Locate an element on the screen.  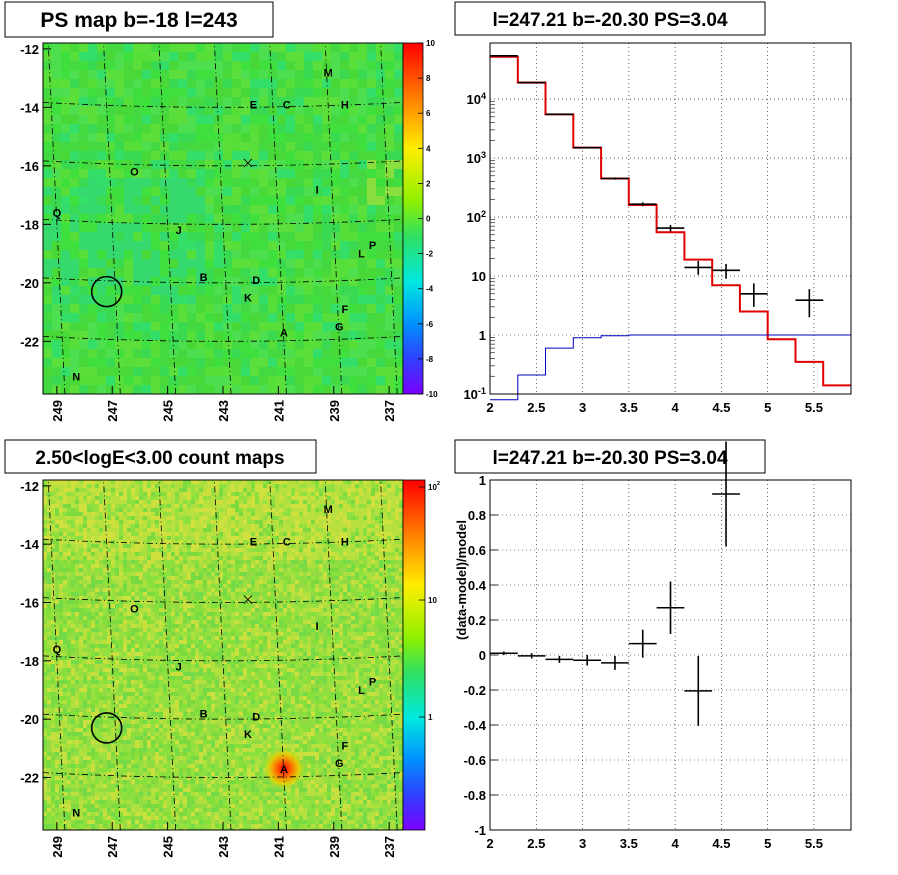
grid-parallel is located at coordinates (223, 280).